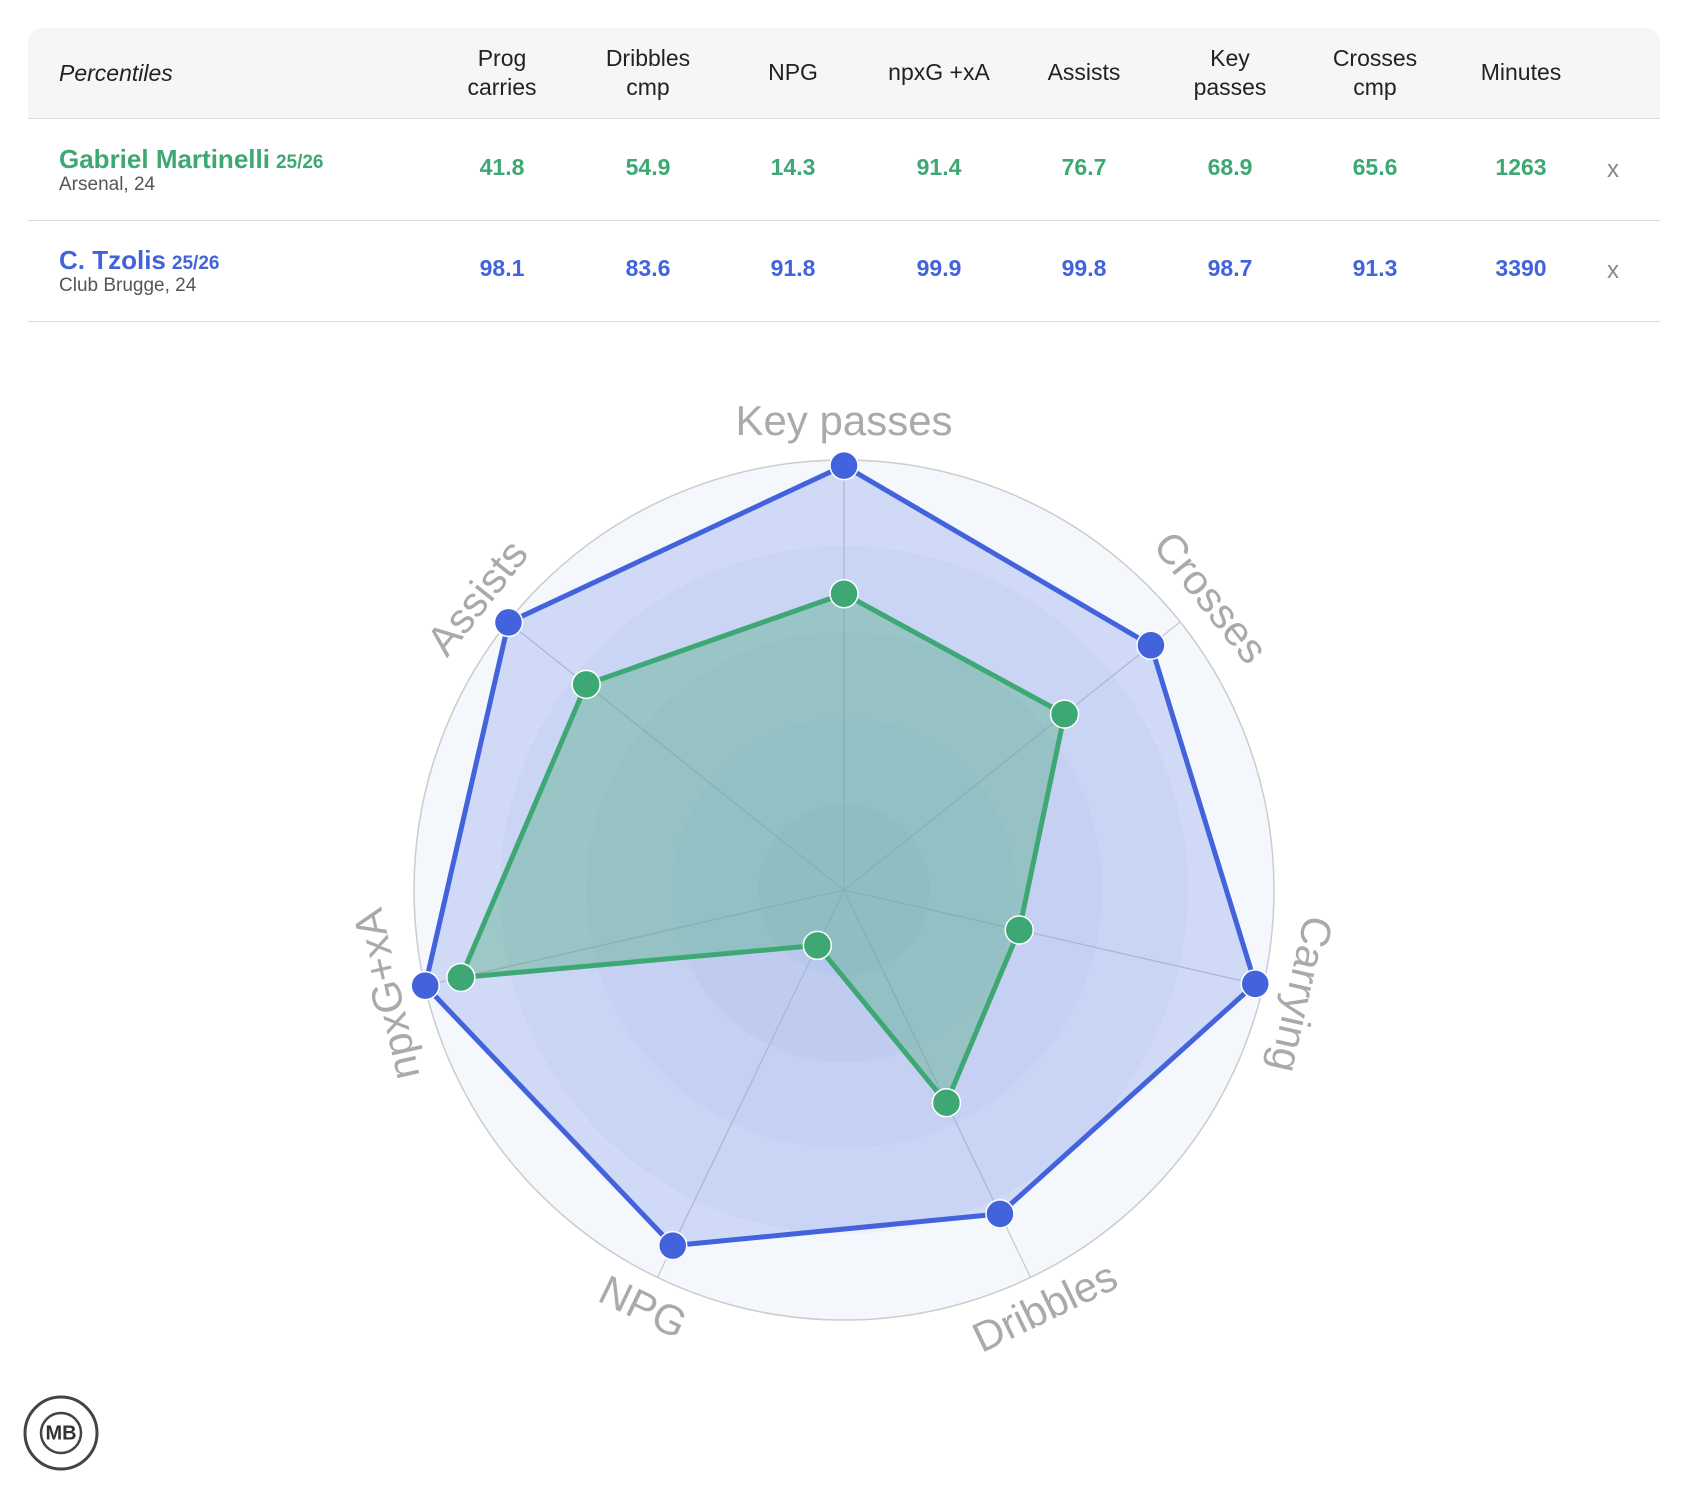 Image resolution: width=1682 pixels, height=1486 pixels. I want to click on player-name-line: C. Tzolis 25/26, so click(139, 260).